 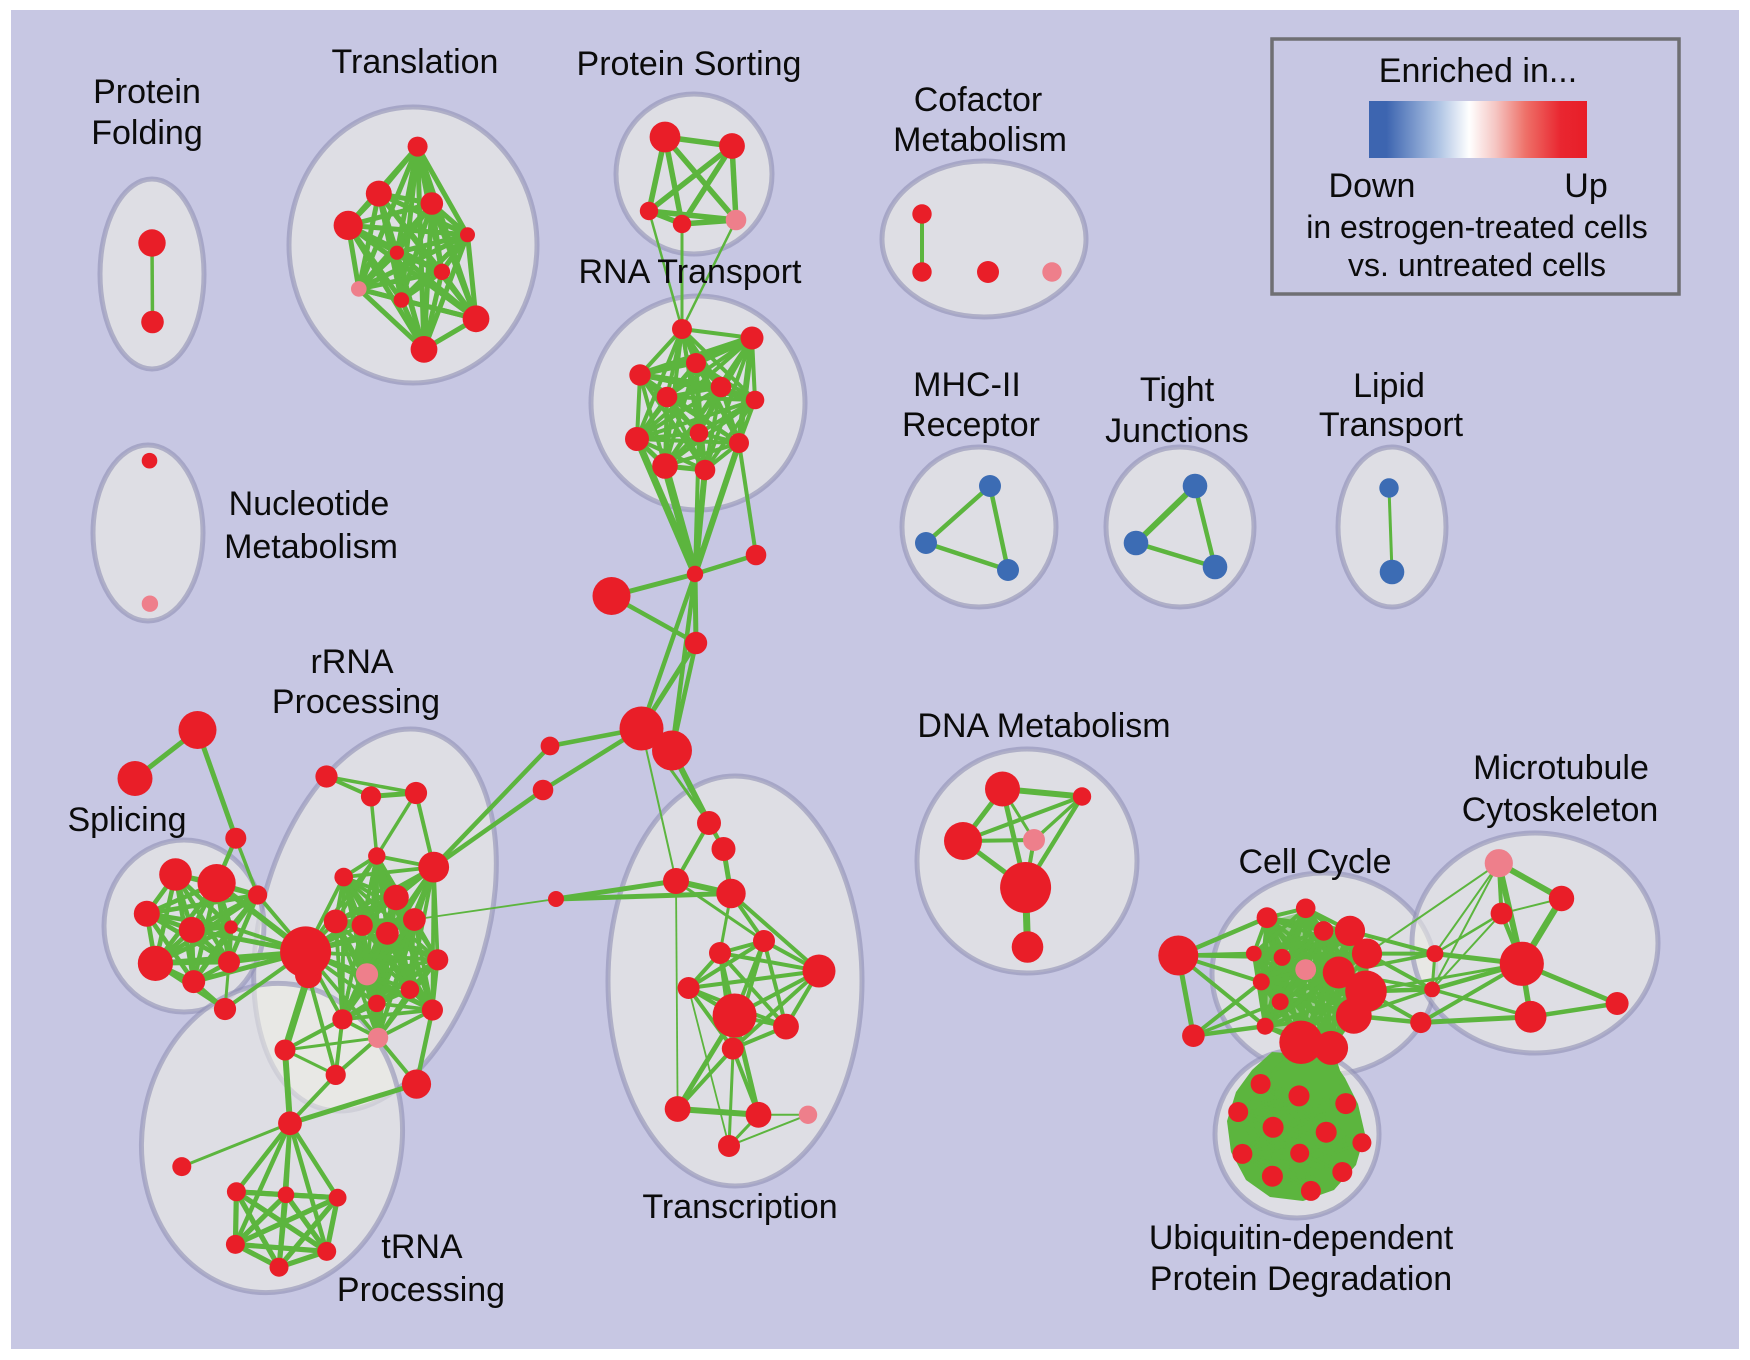 I want to click on gene-set-node-s9, so click(x=225, y=1009).